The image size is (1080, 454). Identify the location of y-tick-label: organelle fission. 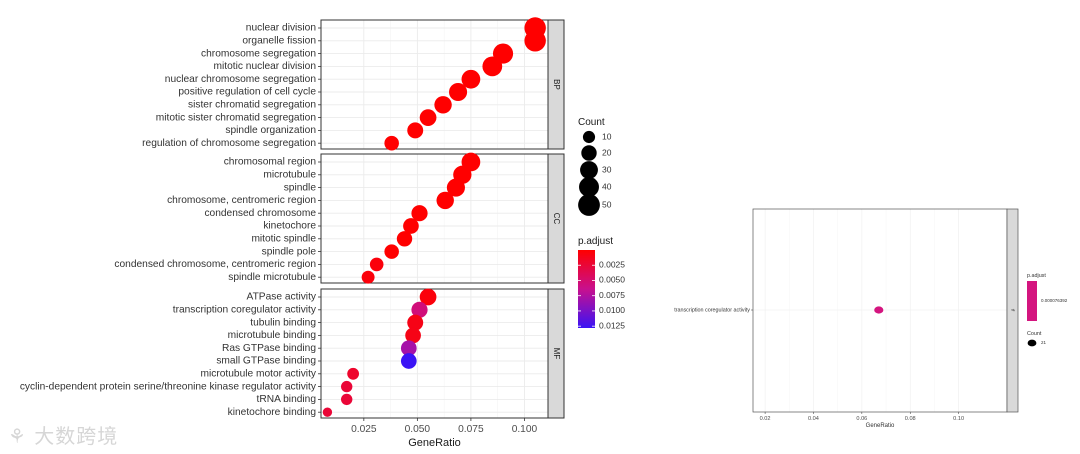
(279, 40).